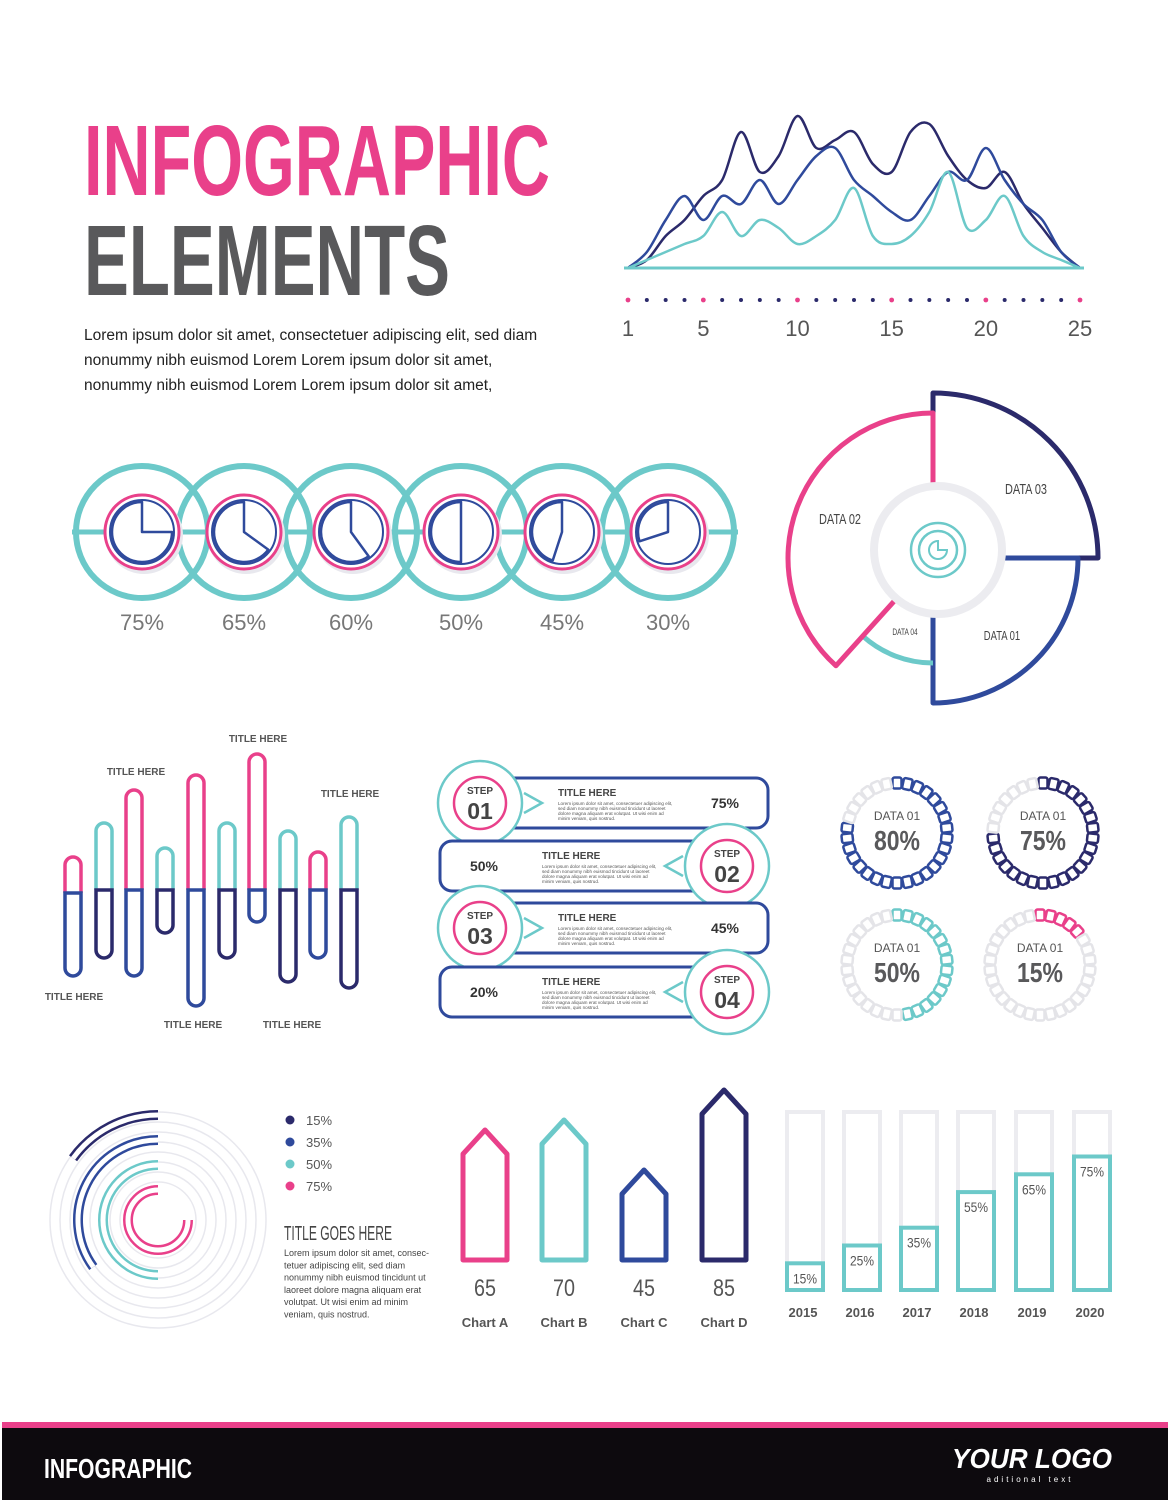  Describe the element at coordinates (571, 856) in the screenshot. I see `step-title: TITLE HERE` at that location.